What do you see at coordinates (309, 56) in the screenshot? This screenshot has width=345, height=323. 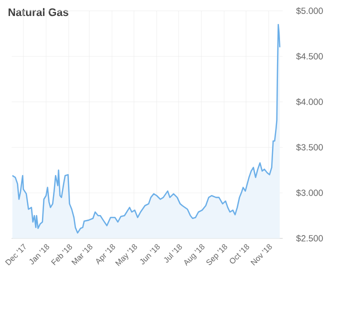 I see `y-tick-label: $4.500` at bounding box center [309, 56].